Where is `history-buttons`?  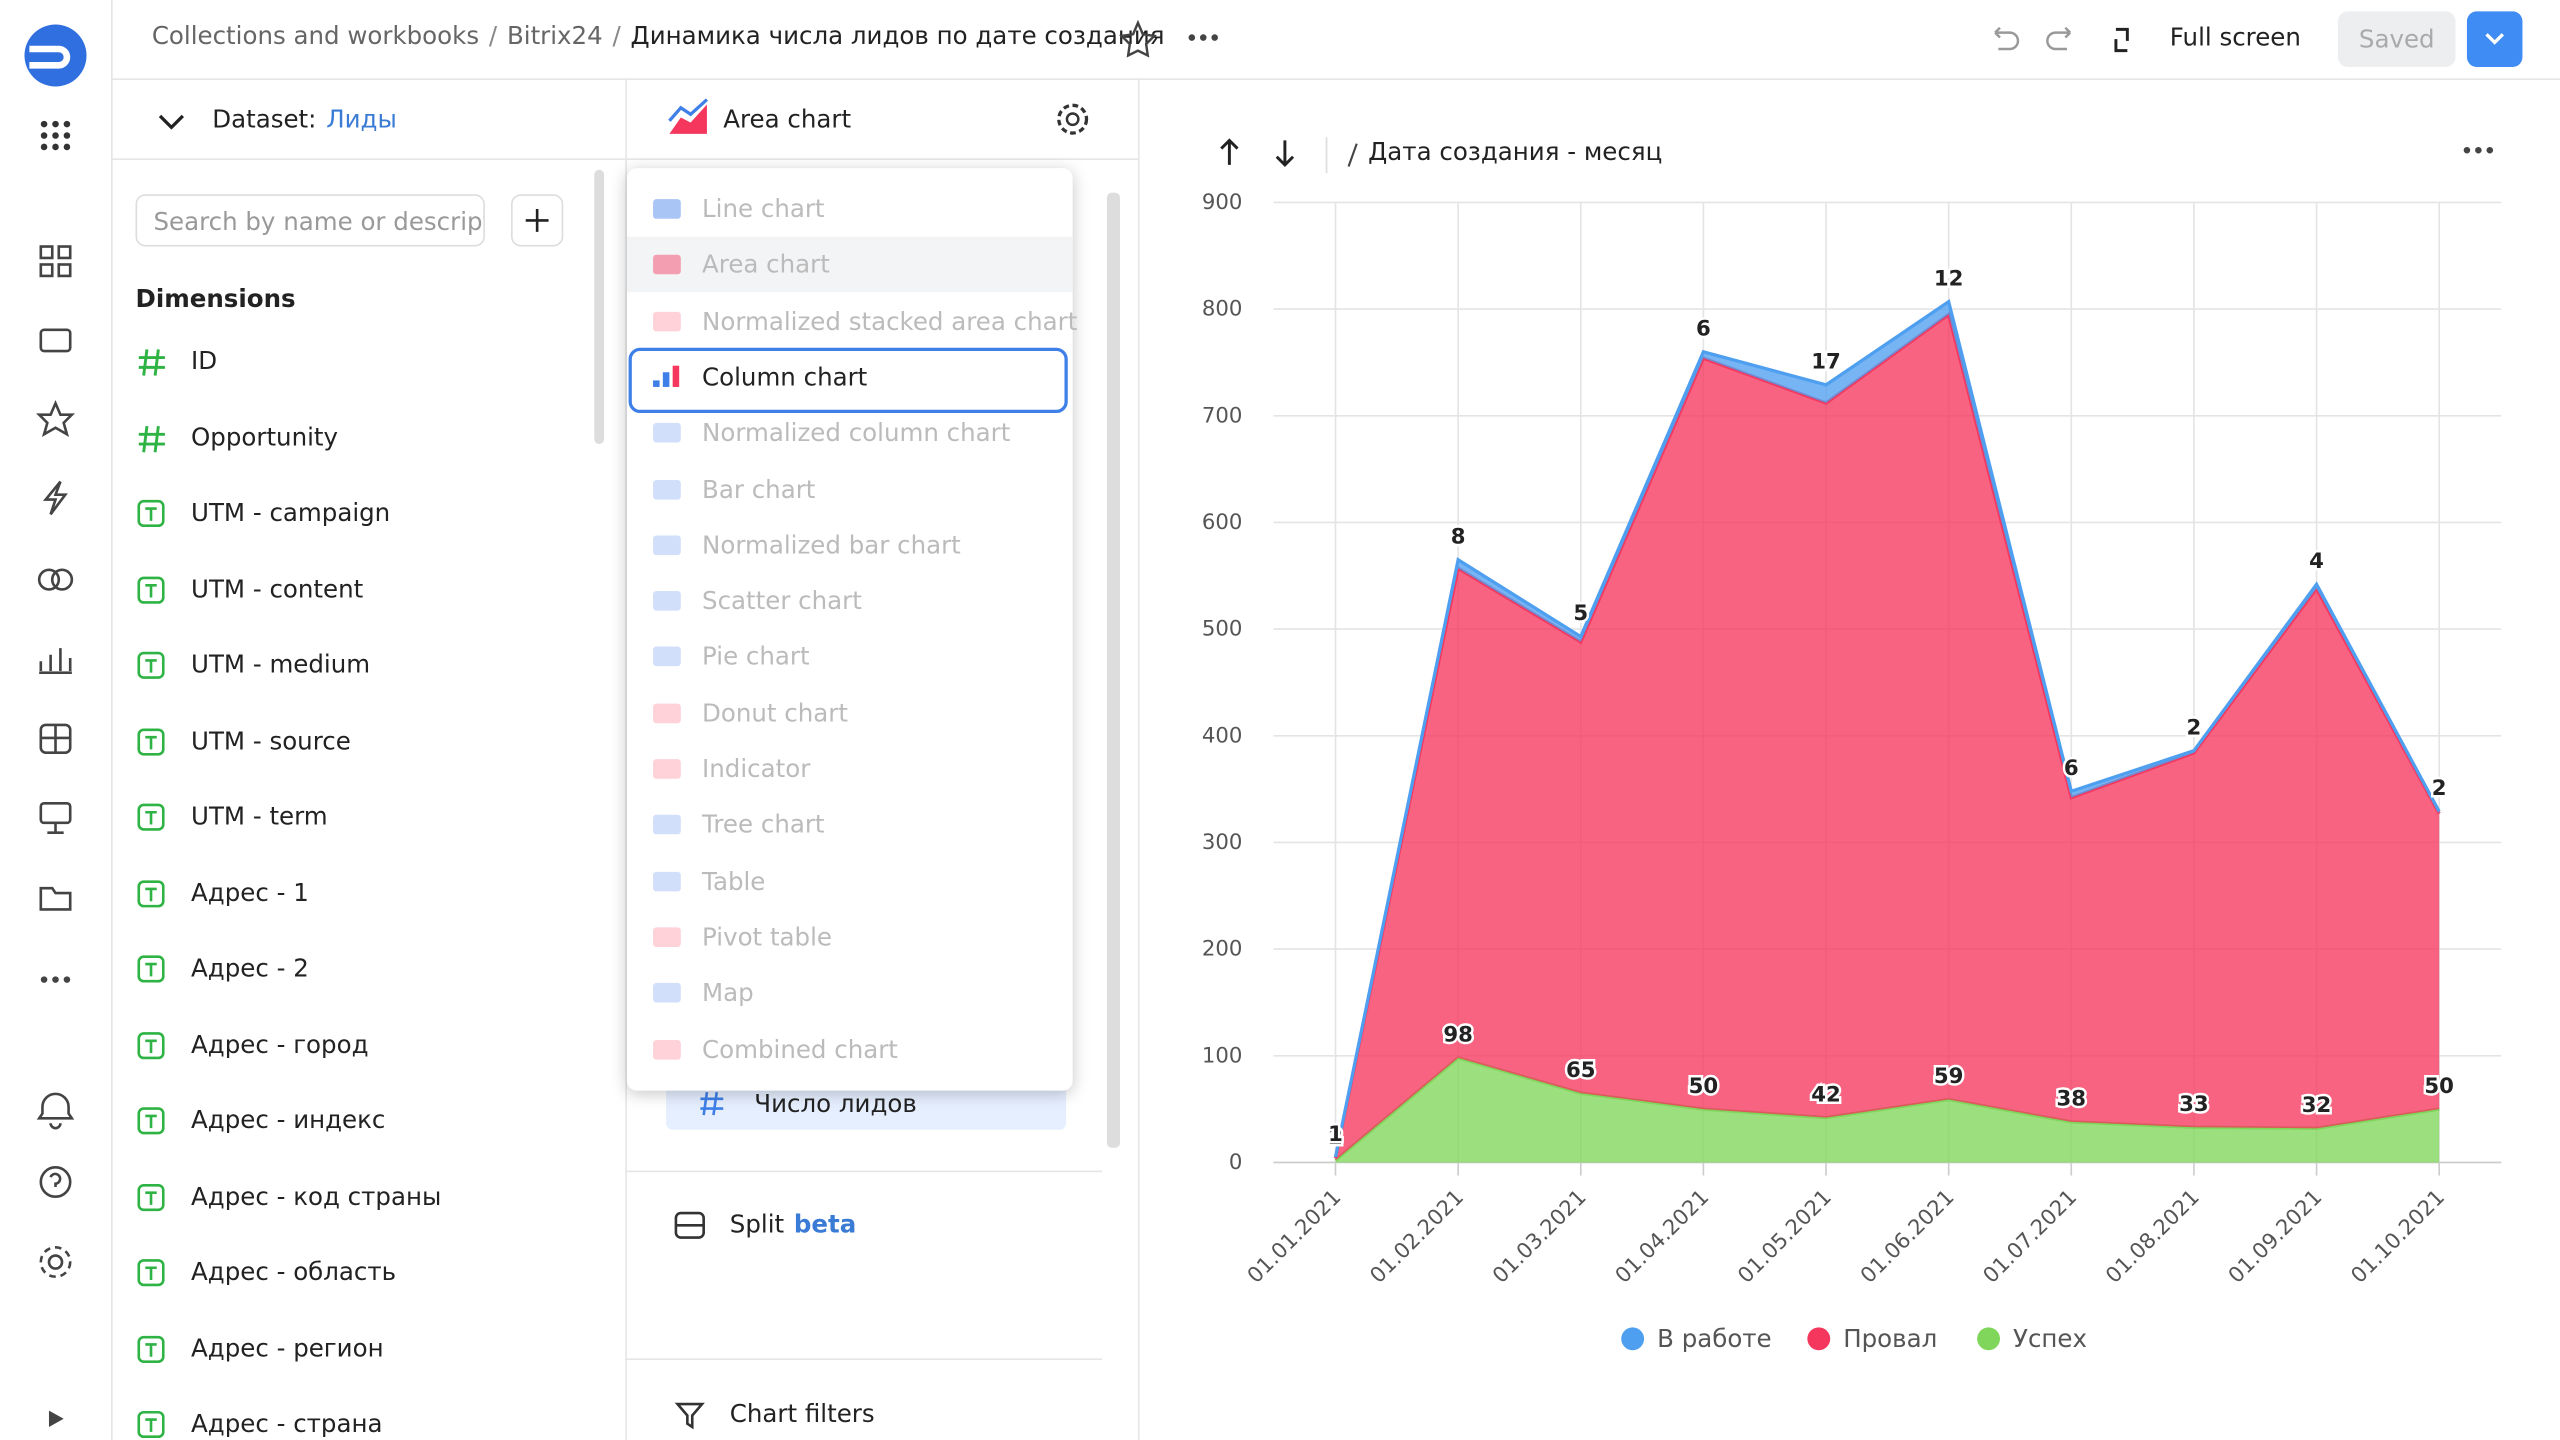 history-buttons is located at coordinates (2066, 41).